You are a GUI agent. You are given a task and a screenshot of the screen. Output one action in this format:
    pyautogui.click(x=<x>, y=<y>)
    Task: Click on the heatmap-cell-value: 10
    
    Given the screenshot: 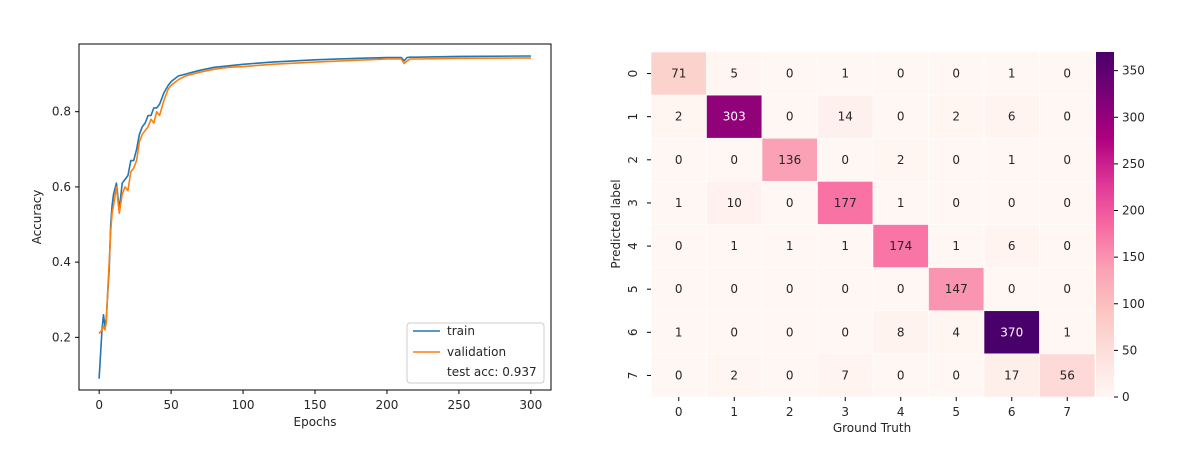 What is the action you would take?
    pyautogui.click(x=734, y=203)
    